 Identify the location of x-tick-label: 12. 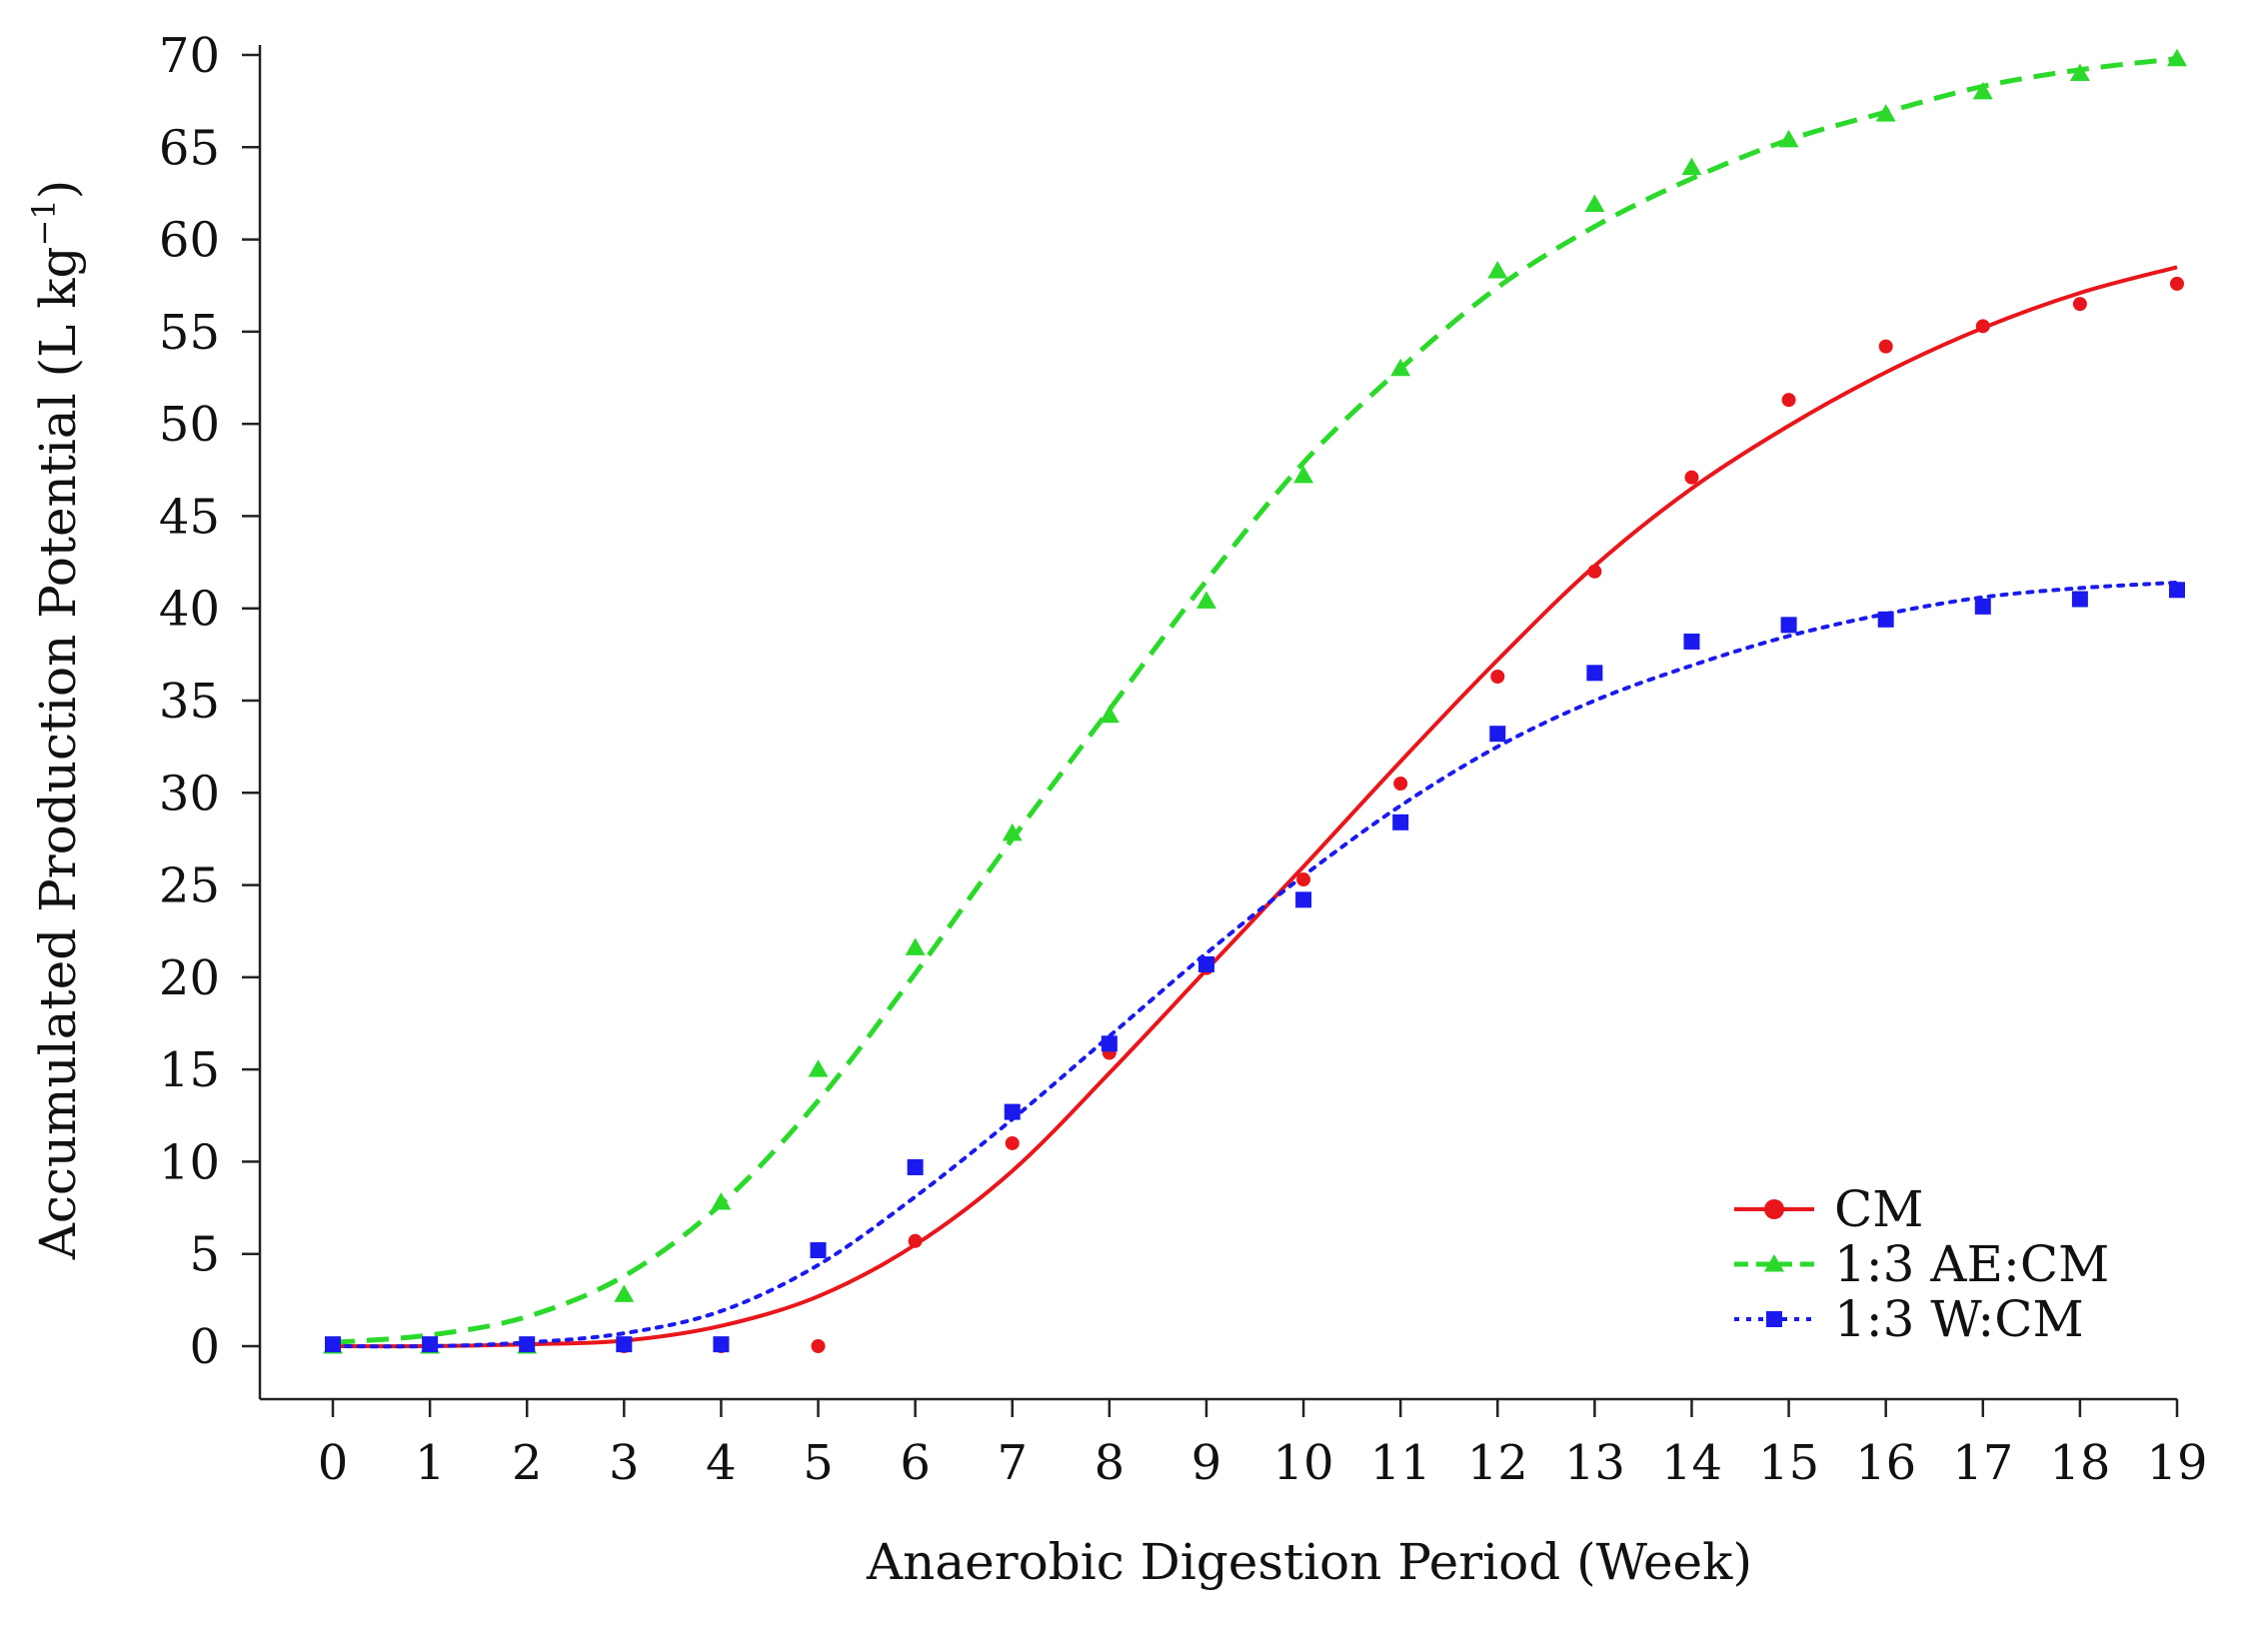
(1497, 1463).